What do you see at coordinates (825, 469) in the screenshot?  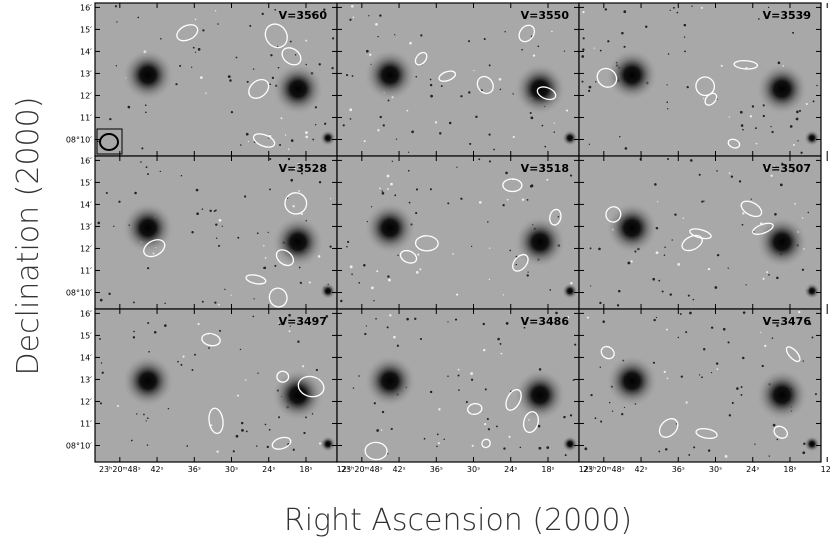 I see `x-tick-label: 12ˢ` at bounding box center [825, 469].